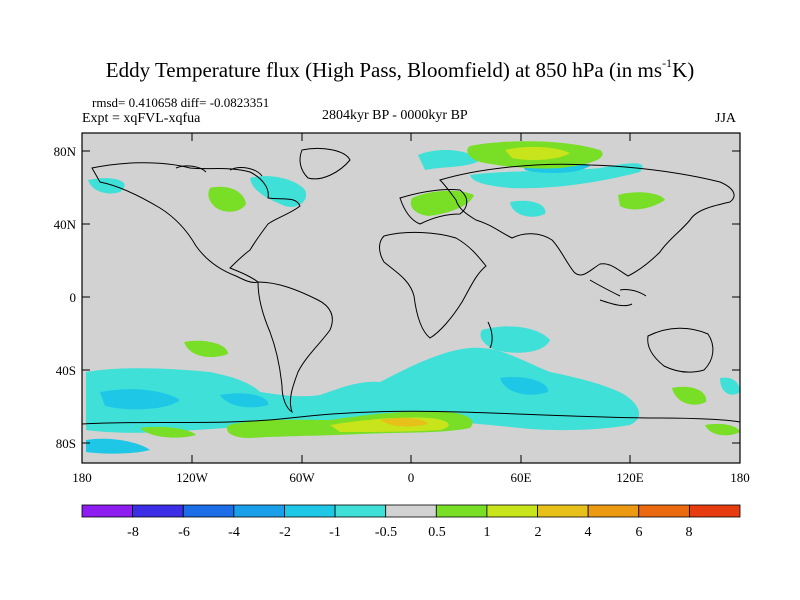 Image resolution: width=800 pixels, height=600 pixels. I want to click on lon-label-120w: 120W, so click(192, 477).